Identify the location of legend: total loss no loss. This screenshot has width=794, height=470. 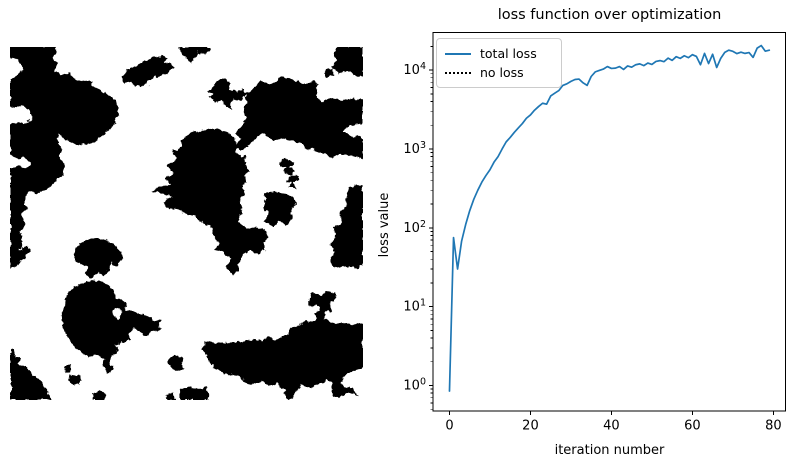
(499, 63).